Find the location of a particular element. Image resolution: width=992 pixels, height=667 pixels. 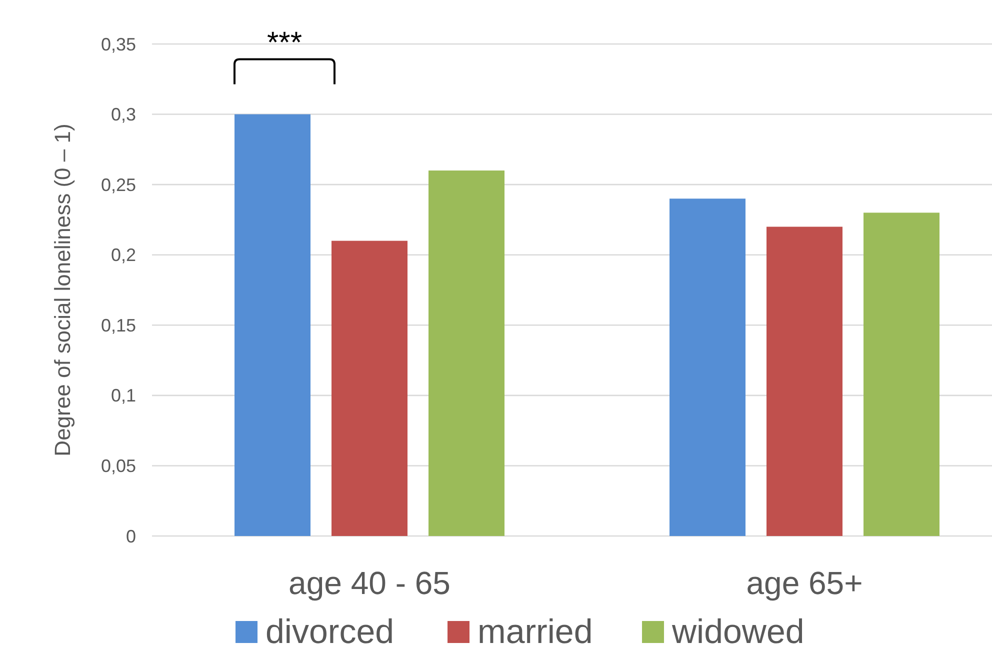

y-tick-label: 0,05 is located at coordinates (118, 466).